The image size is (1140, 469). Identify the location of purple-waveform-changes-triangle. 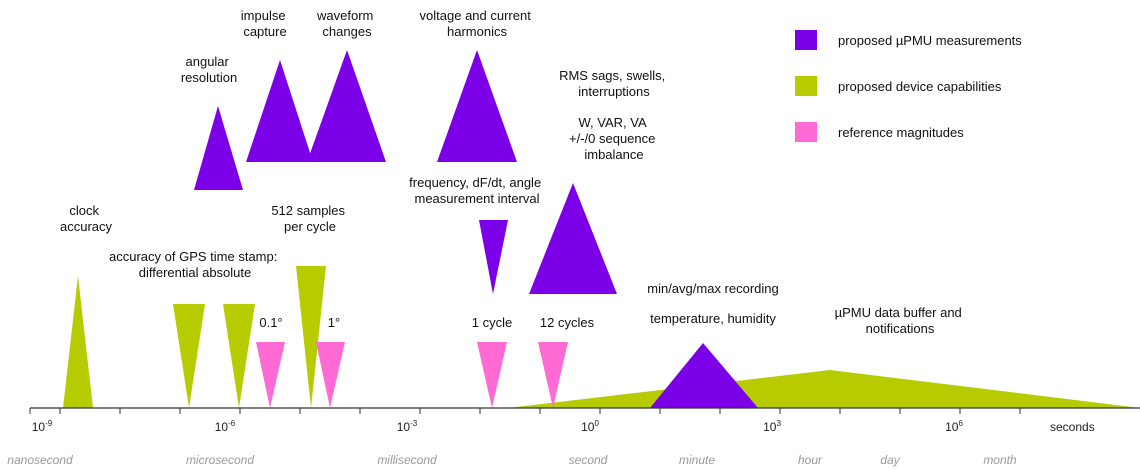
(346, 106).